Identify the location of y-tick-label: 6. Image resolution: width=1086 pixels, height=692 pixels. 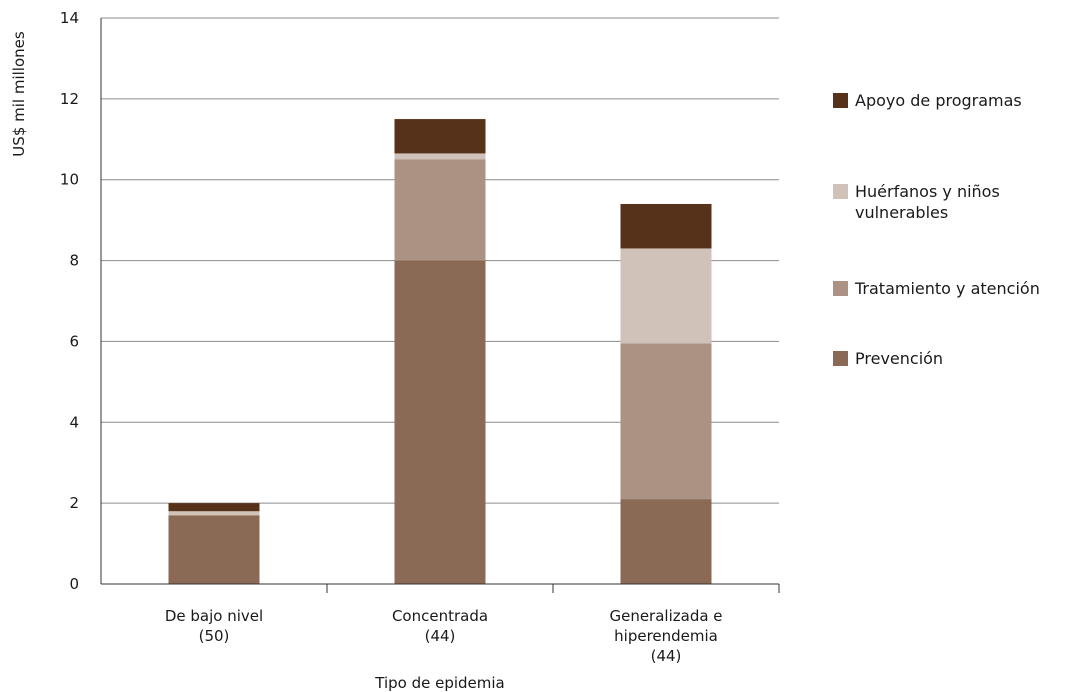
(74, 341).